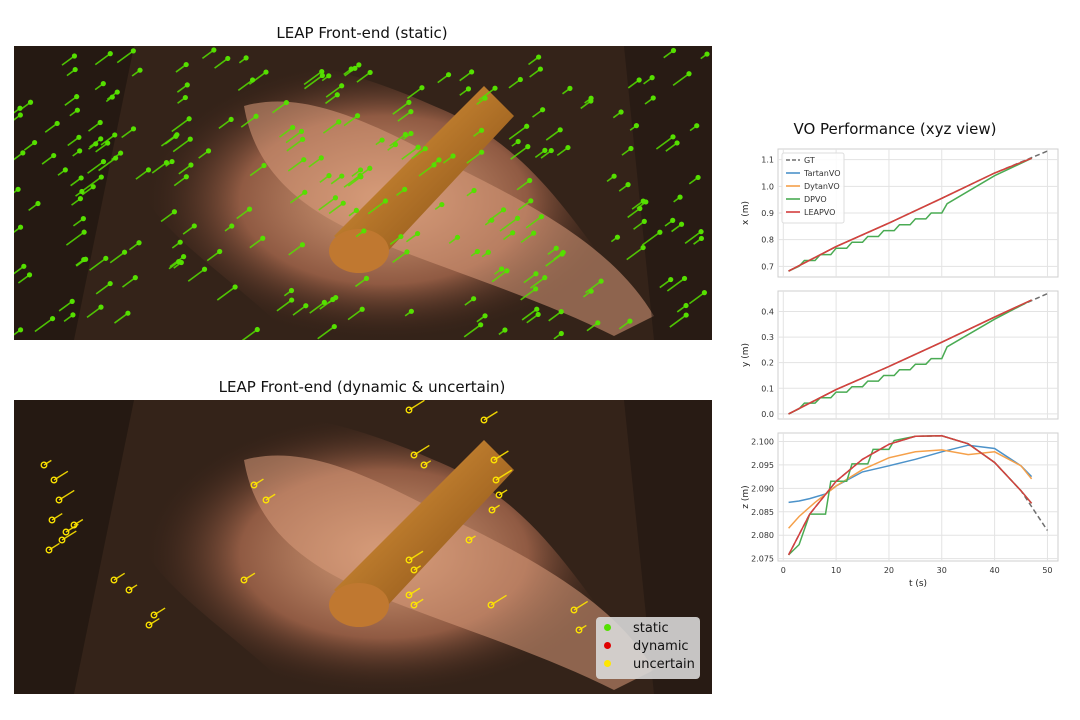 This screenshot has width=1080, height=720. I want to click on x-axis-label: t (s), so click(918, 584).